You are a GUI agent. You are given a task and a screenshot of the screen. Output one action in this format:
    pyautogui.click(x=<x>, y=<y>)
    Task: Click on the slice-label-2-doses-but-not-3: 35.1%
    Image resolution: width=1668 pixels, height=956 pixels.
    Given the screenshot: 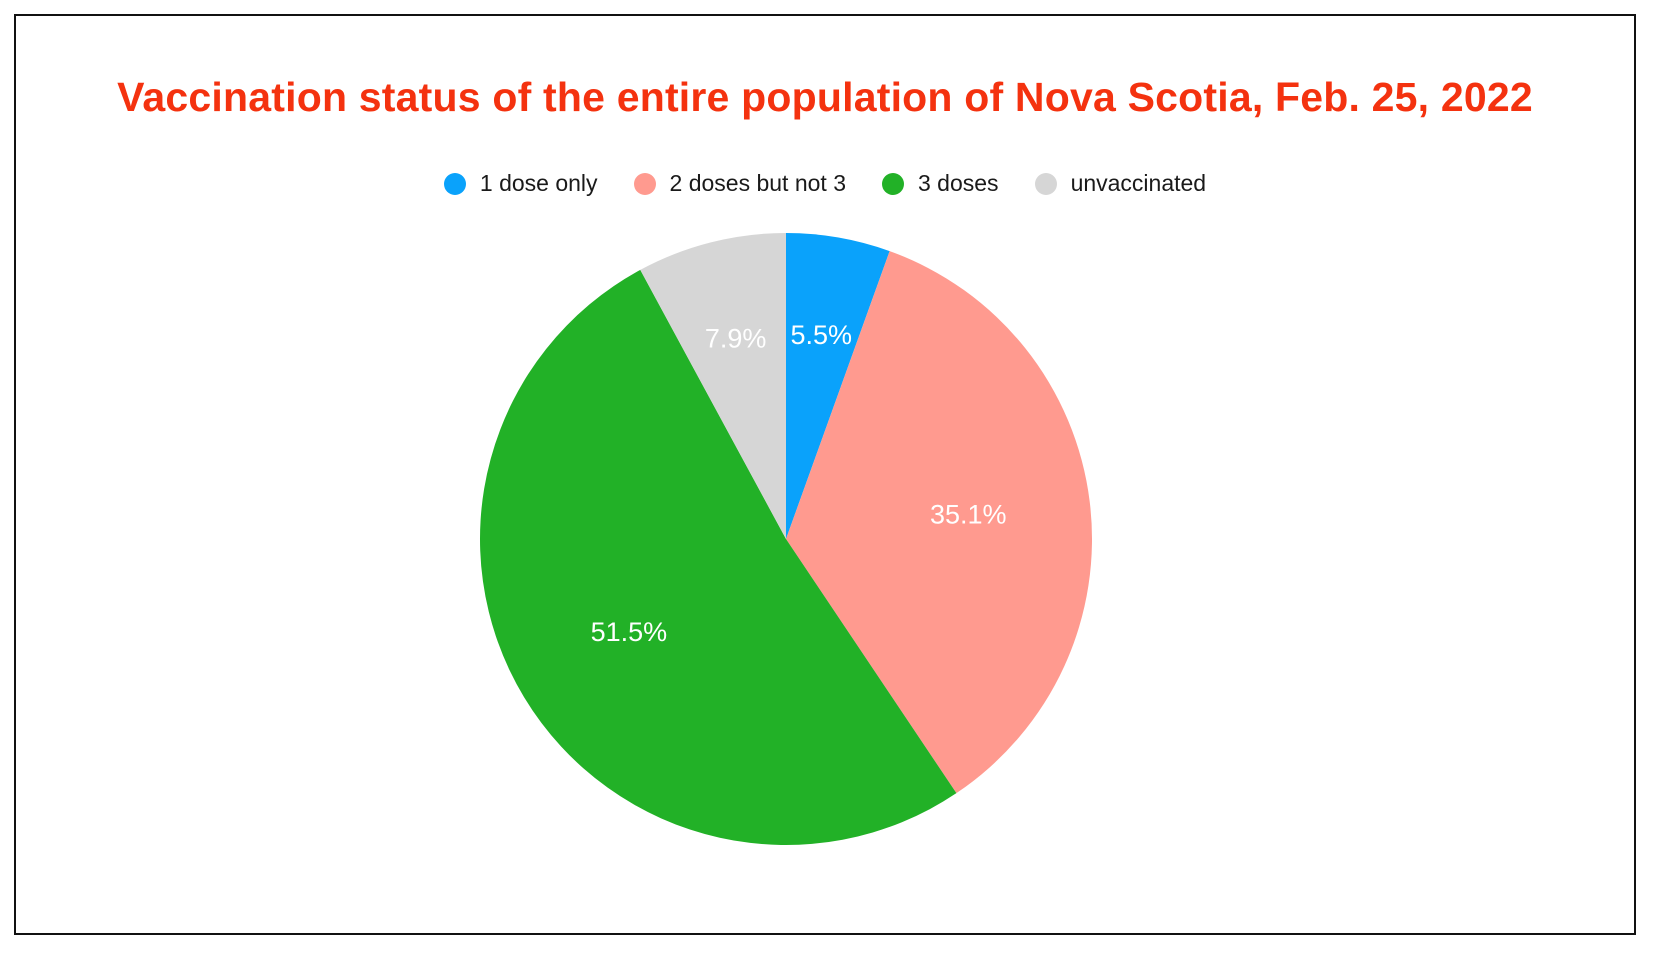 What is the action you would take?
    pyautogui.click(x=968, y=515)
    